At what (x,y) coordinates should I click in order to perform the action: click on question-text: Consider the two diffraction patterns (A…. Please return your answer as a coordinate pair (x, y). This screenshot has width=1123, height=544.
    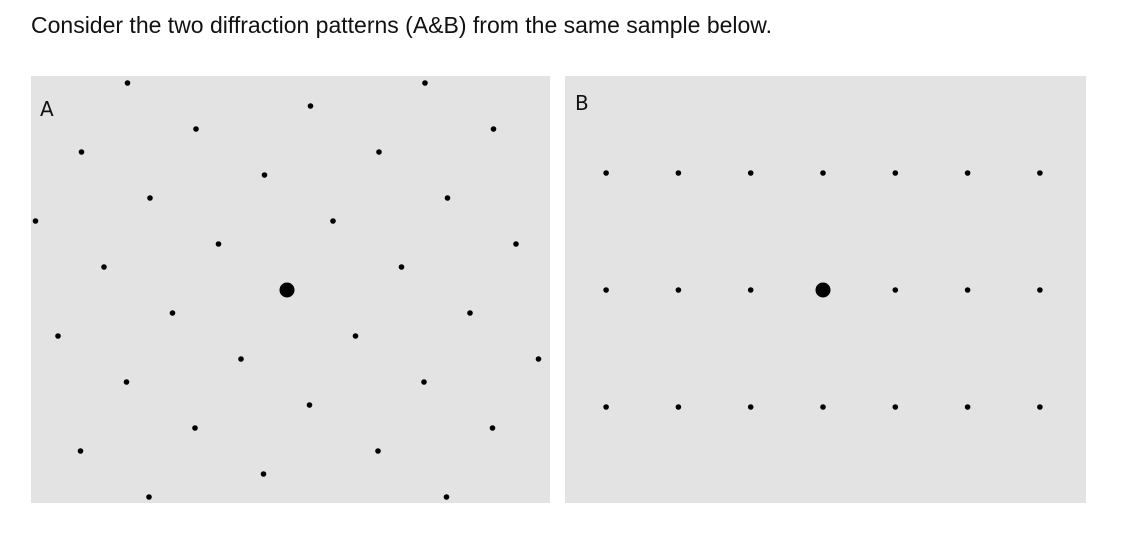
    Looking at the image, I should click on (402, 25).